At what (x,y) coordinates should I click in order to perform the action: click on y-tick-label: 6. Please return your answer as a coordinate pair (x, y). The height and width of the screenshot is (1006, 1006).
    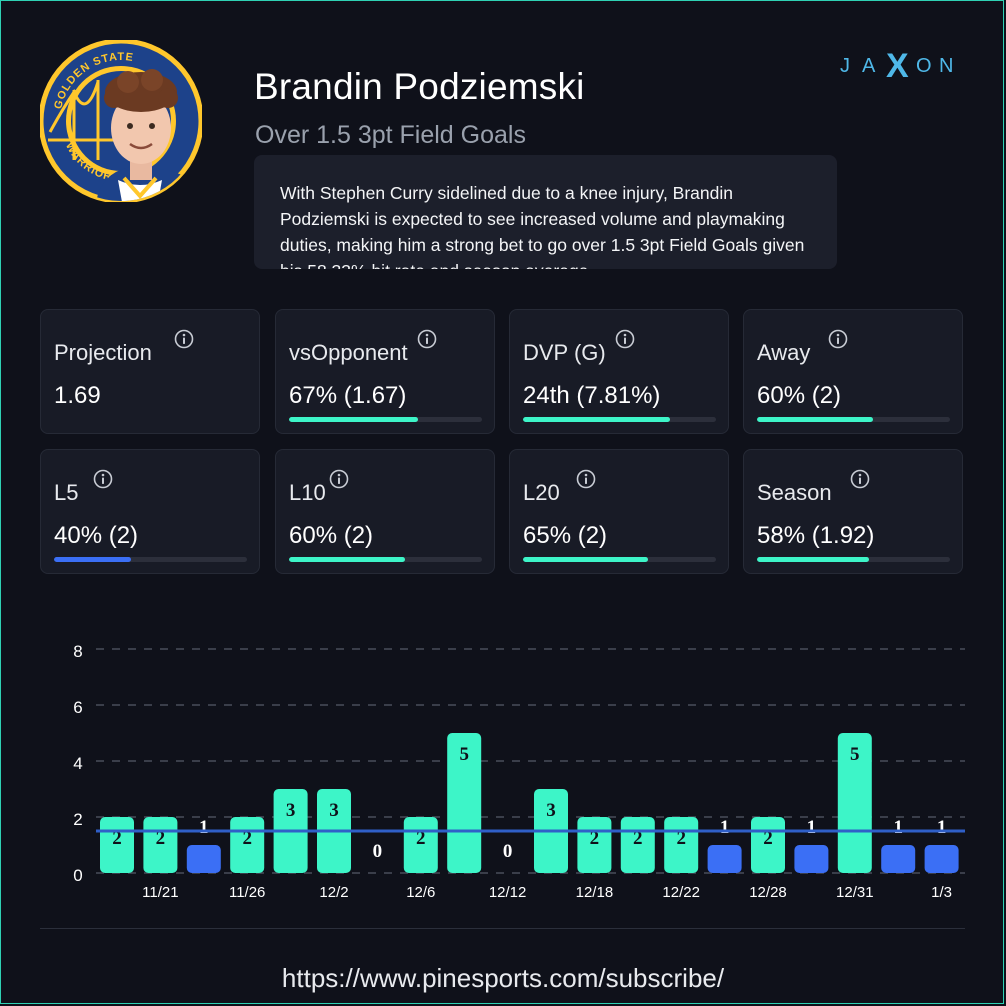
    Looking at the image, I should click on (77, 707).